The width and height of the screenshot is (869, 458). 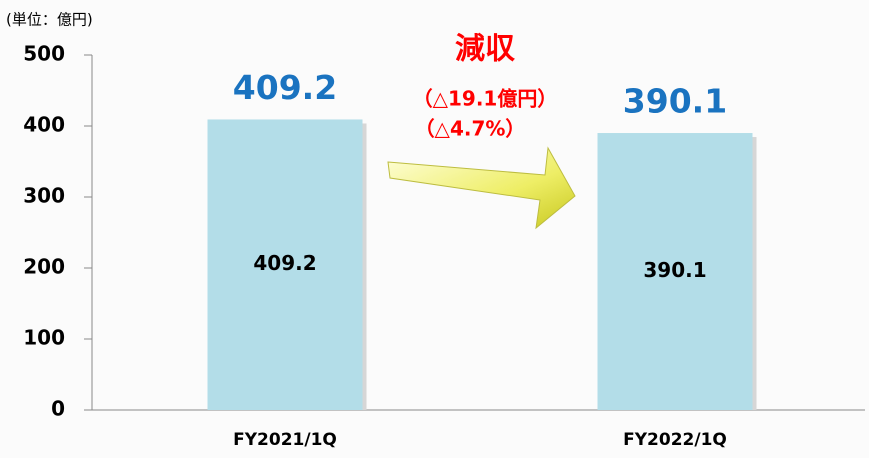 I want to click on annotation: 減収, so click(x=485, y=49).